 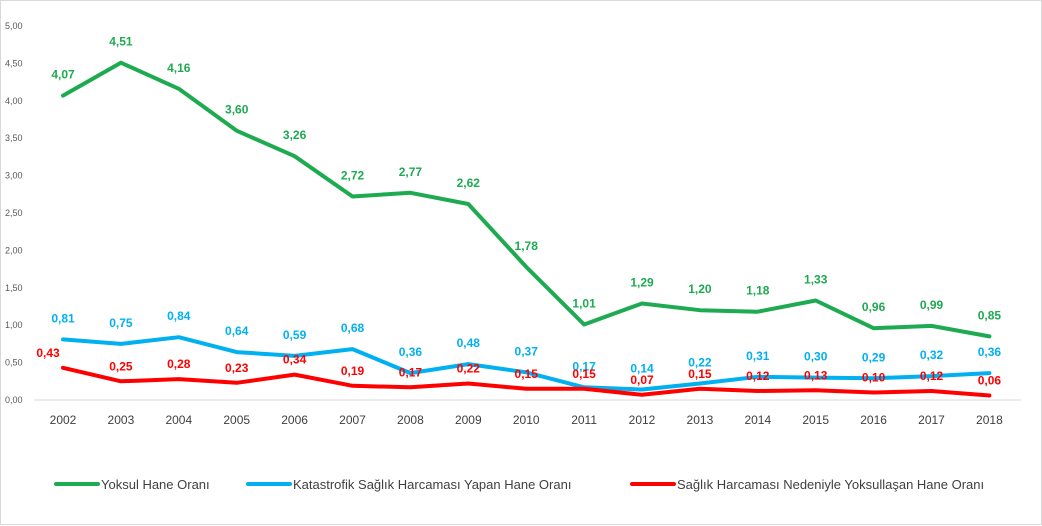 What do you see at coordinates (932, 355) in the screenshot?
I see `data-label: 0,32` at bounding box center [932, 355].